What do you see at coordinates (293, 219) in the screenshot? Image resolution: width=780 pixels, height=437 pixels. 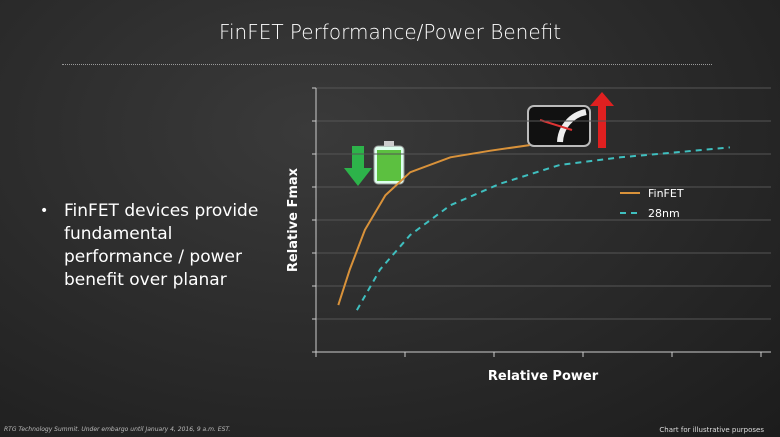 I see `y-axis-label: Relative Fmax` at bounding box center [293, 219].